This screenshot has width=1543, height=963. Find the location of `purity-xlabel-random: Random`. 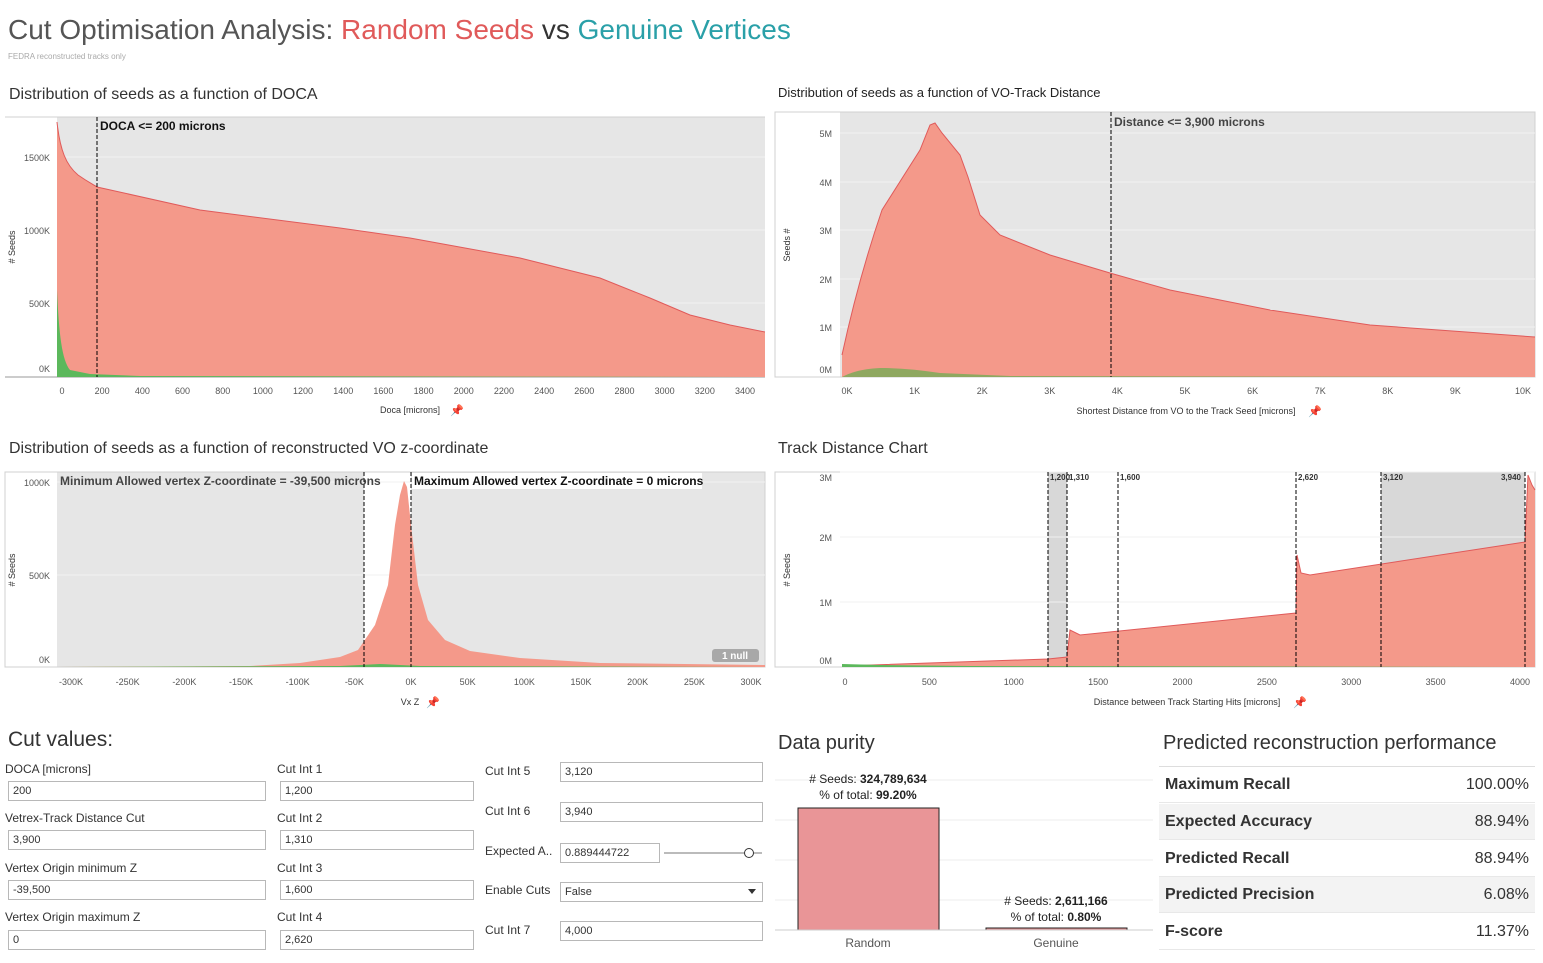

purity-xlabel-random: Random is located at coordinates (867, 943).